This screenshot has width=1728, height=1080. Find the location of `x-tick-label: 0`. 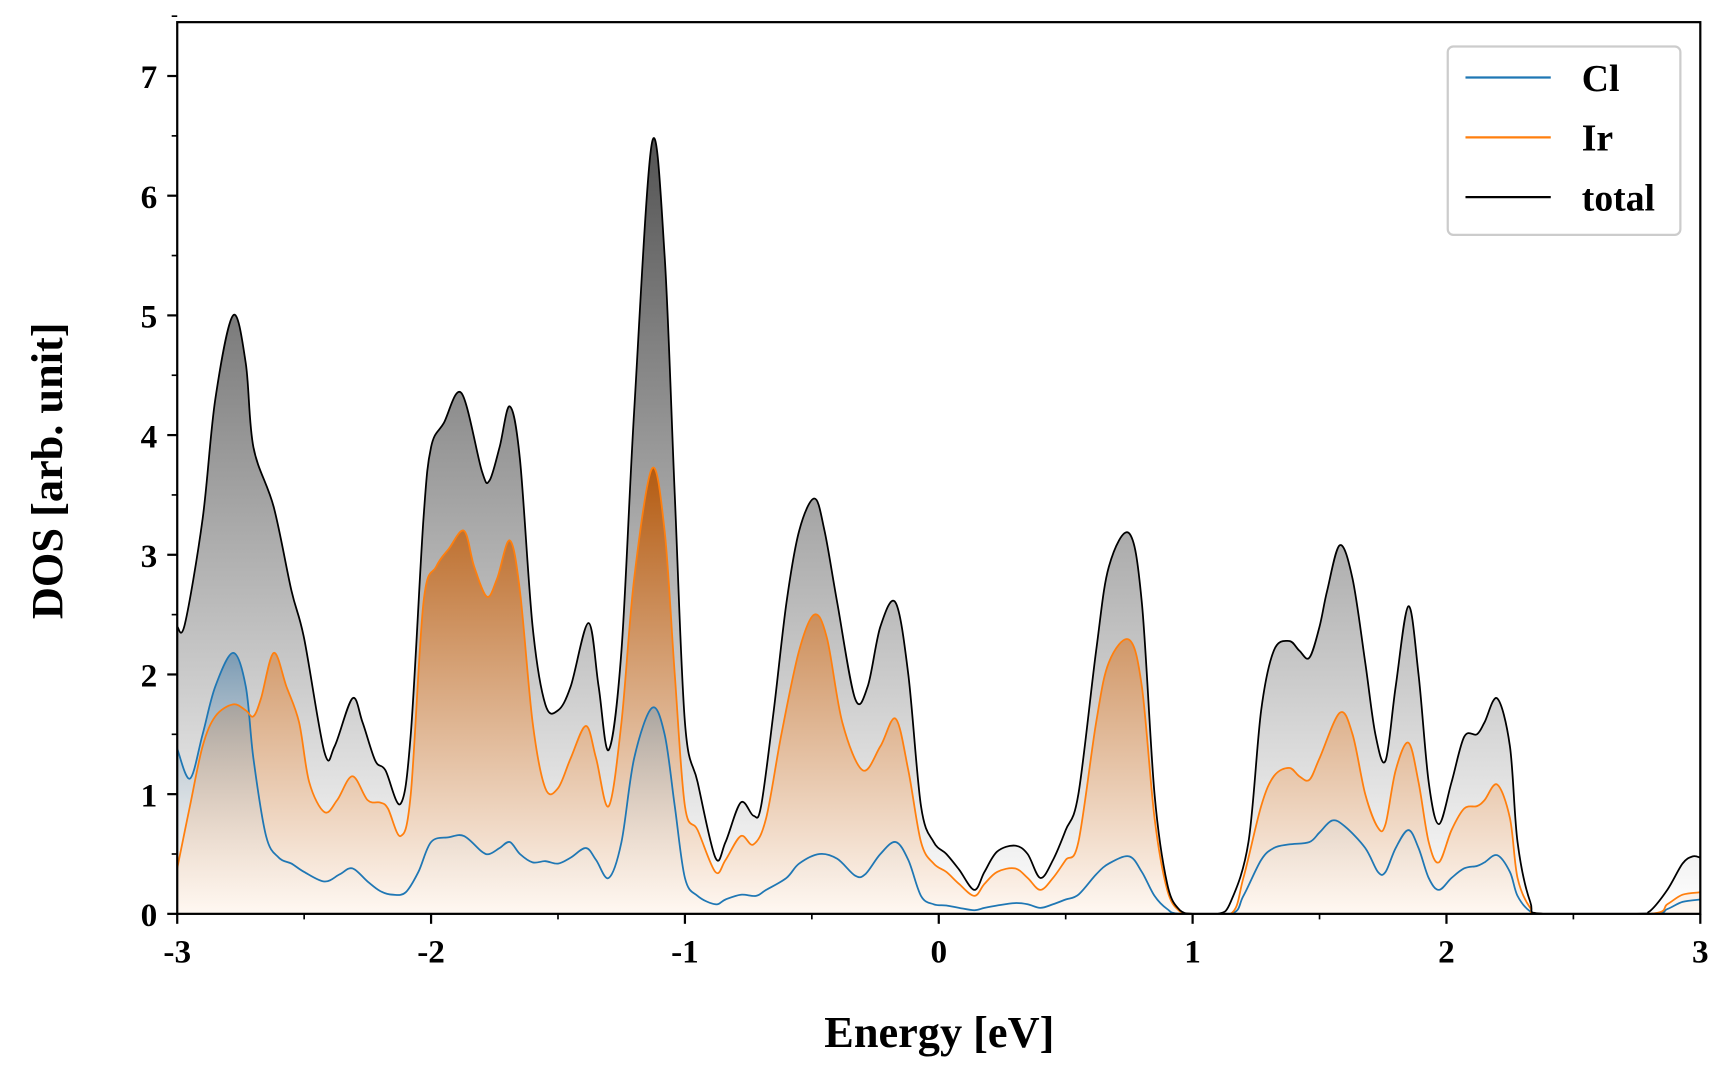

x-tick-label: 0 is located at coordinates (938, 952).